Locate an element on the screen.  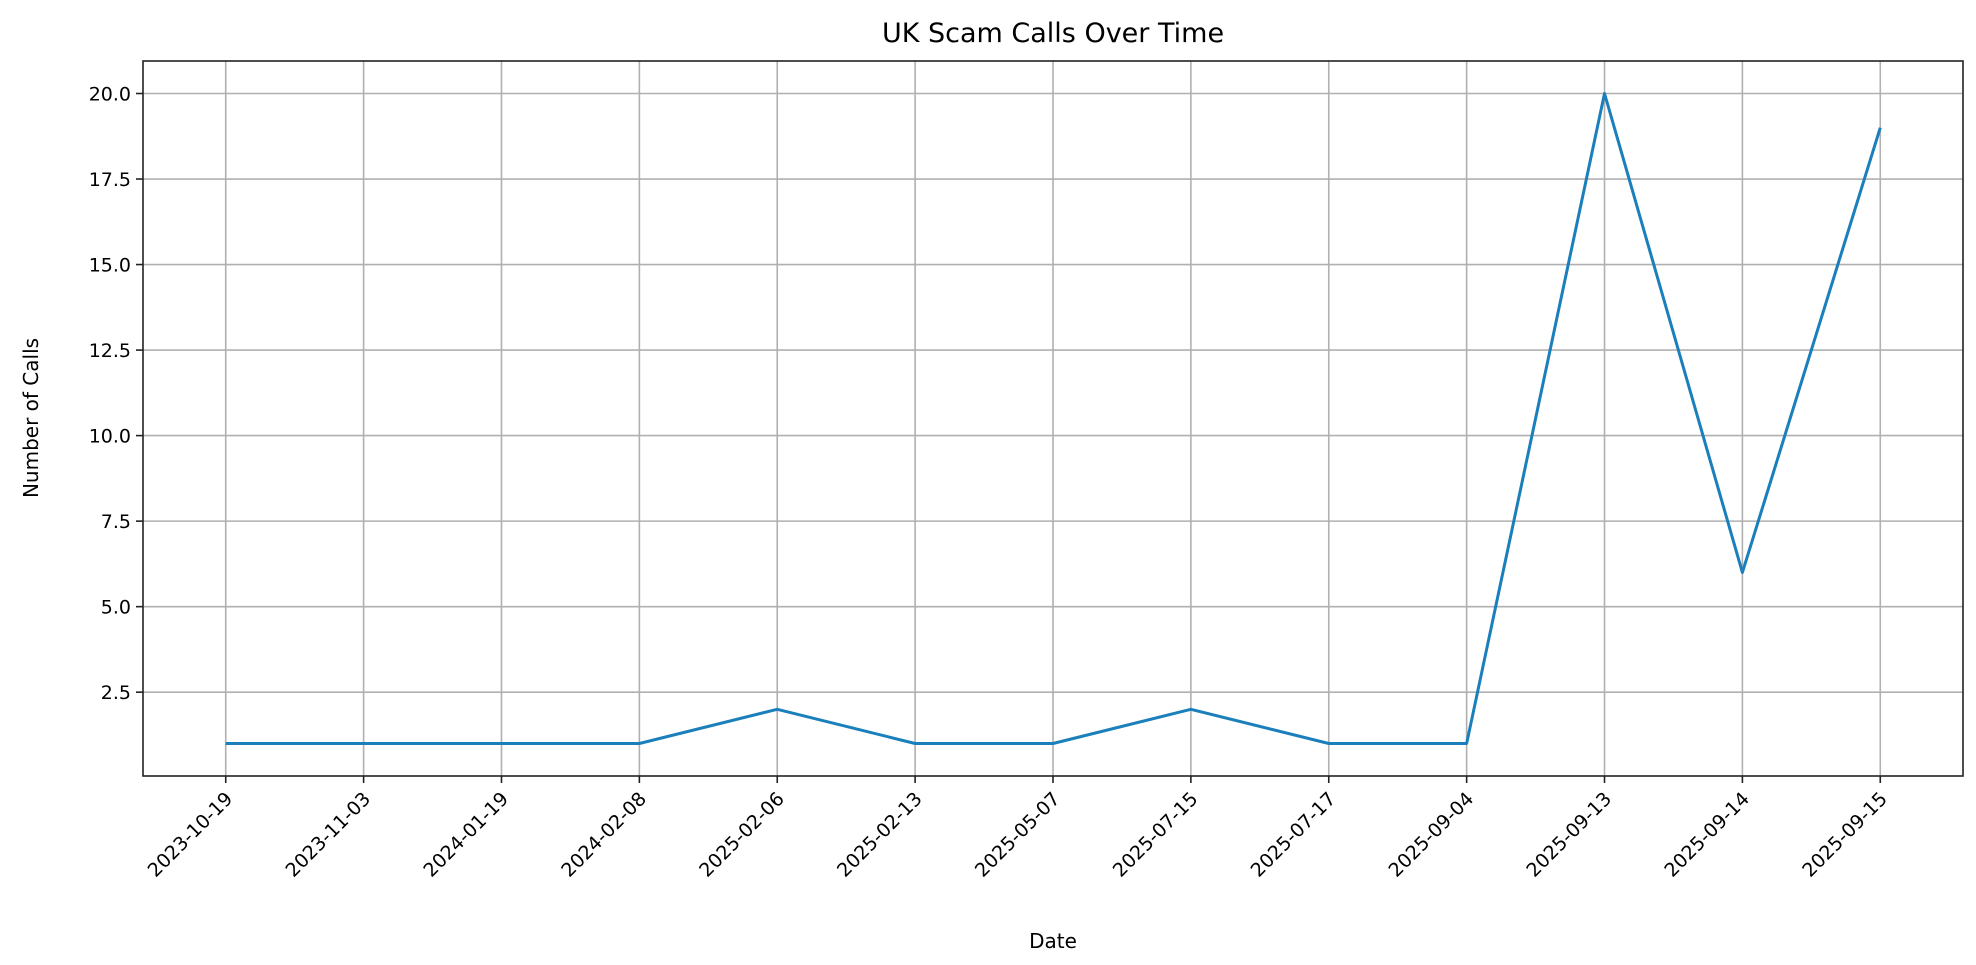
x-tick-label: 2025-09-14 is located at coordinates (1707, 835).